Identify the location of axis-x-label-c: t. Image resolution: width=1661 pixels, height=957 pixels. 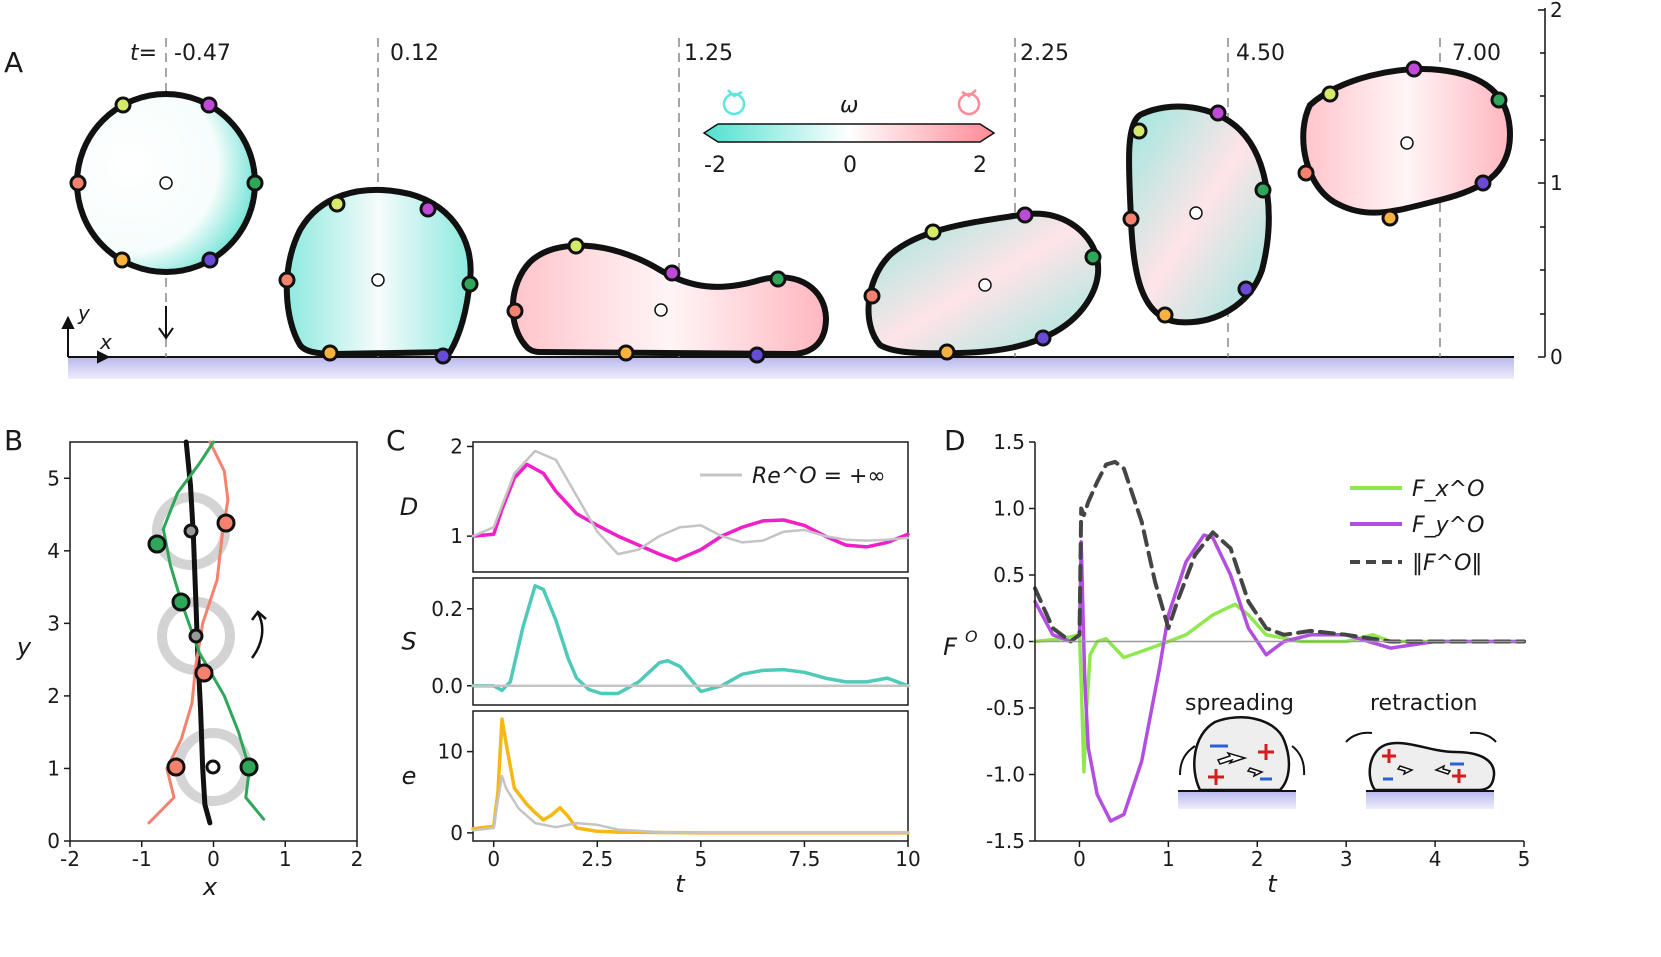
(680, 884).